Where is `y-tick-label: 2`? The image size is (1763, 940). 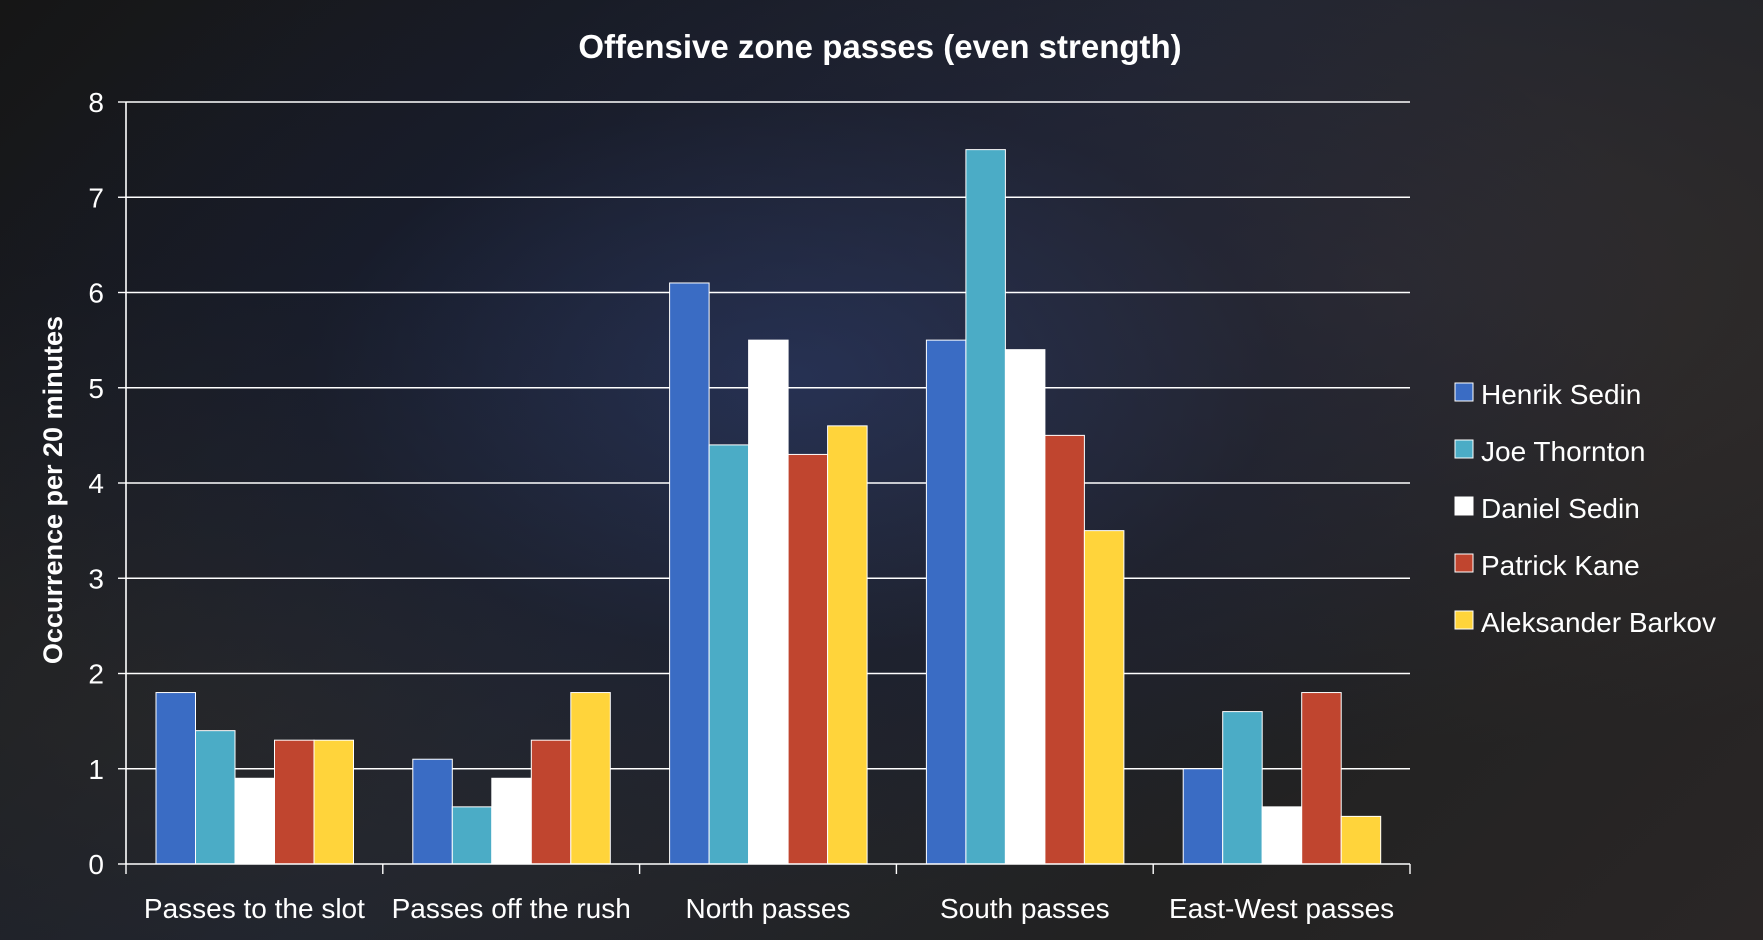
y-tick-label: 2 is located at coordinates (96, 674).